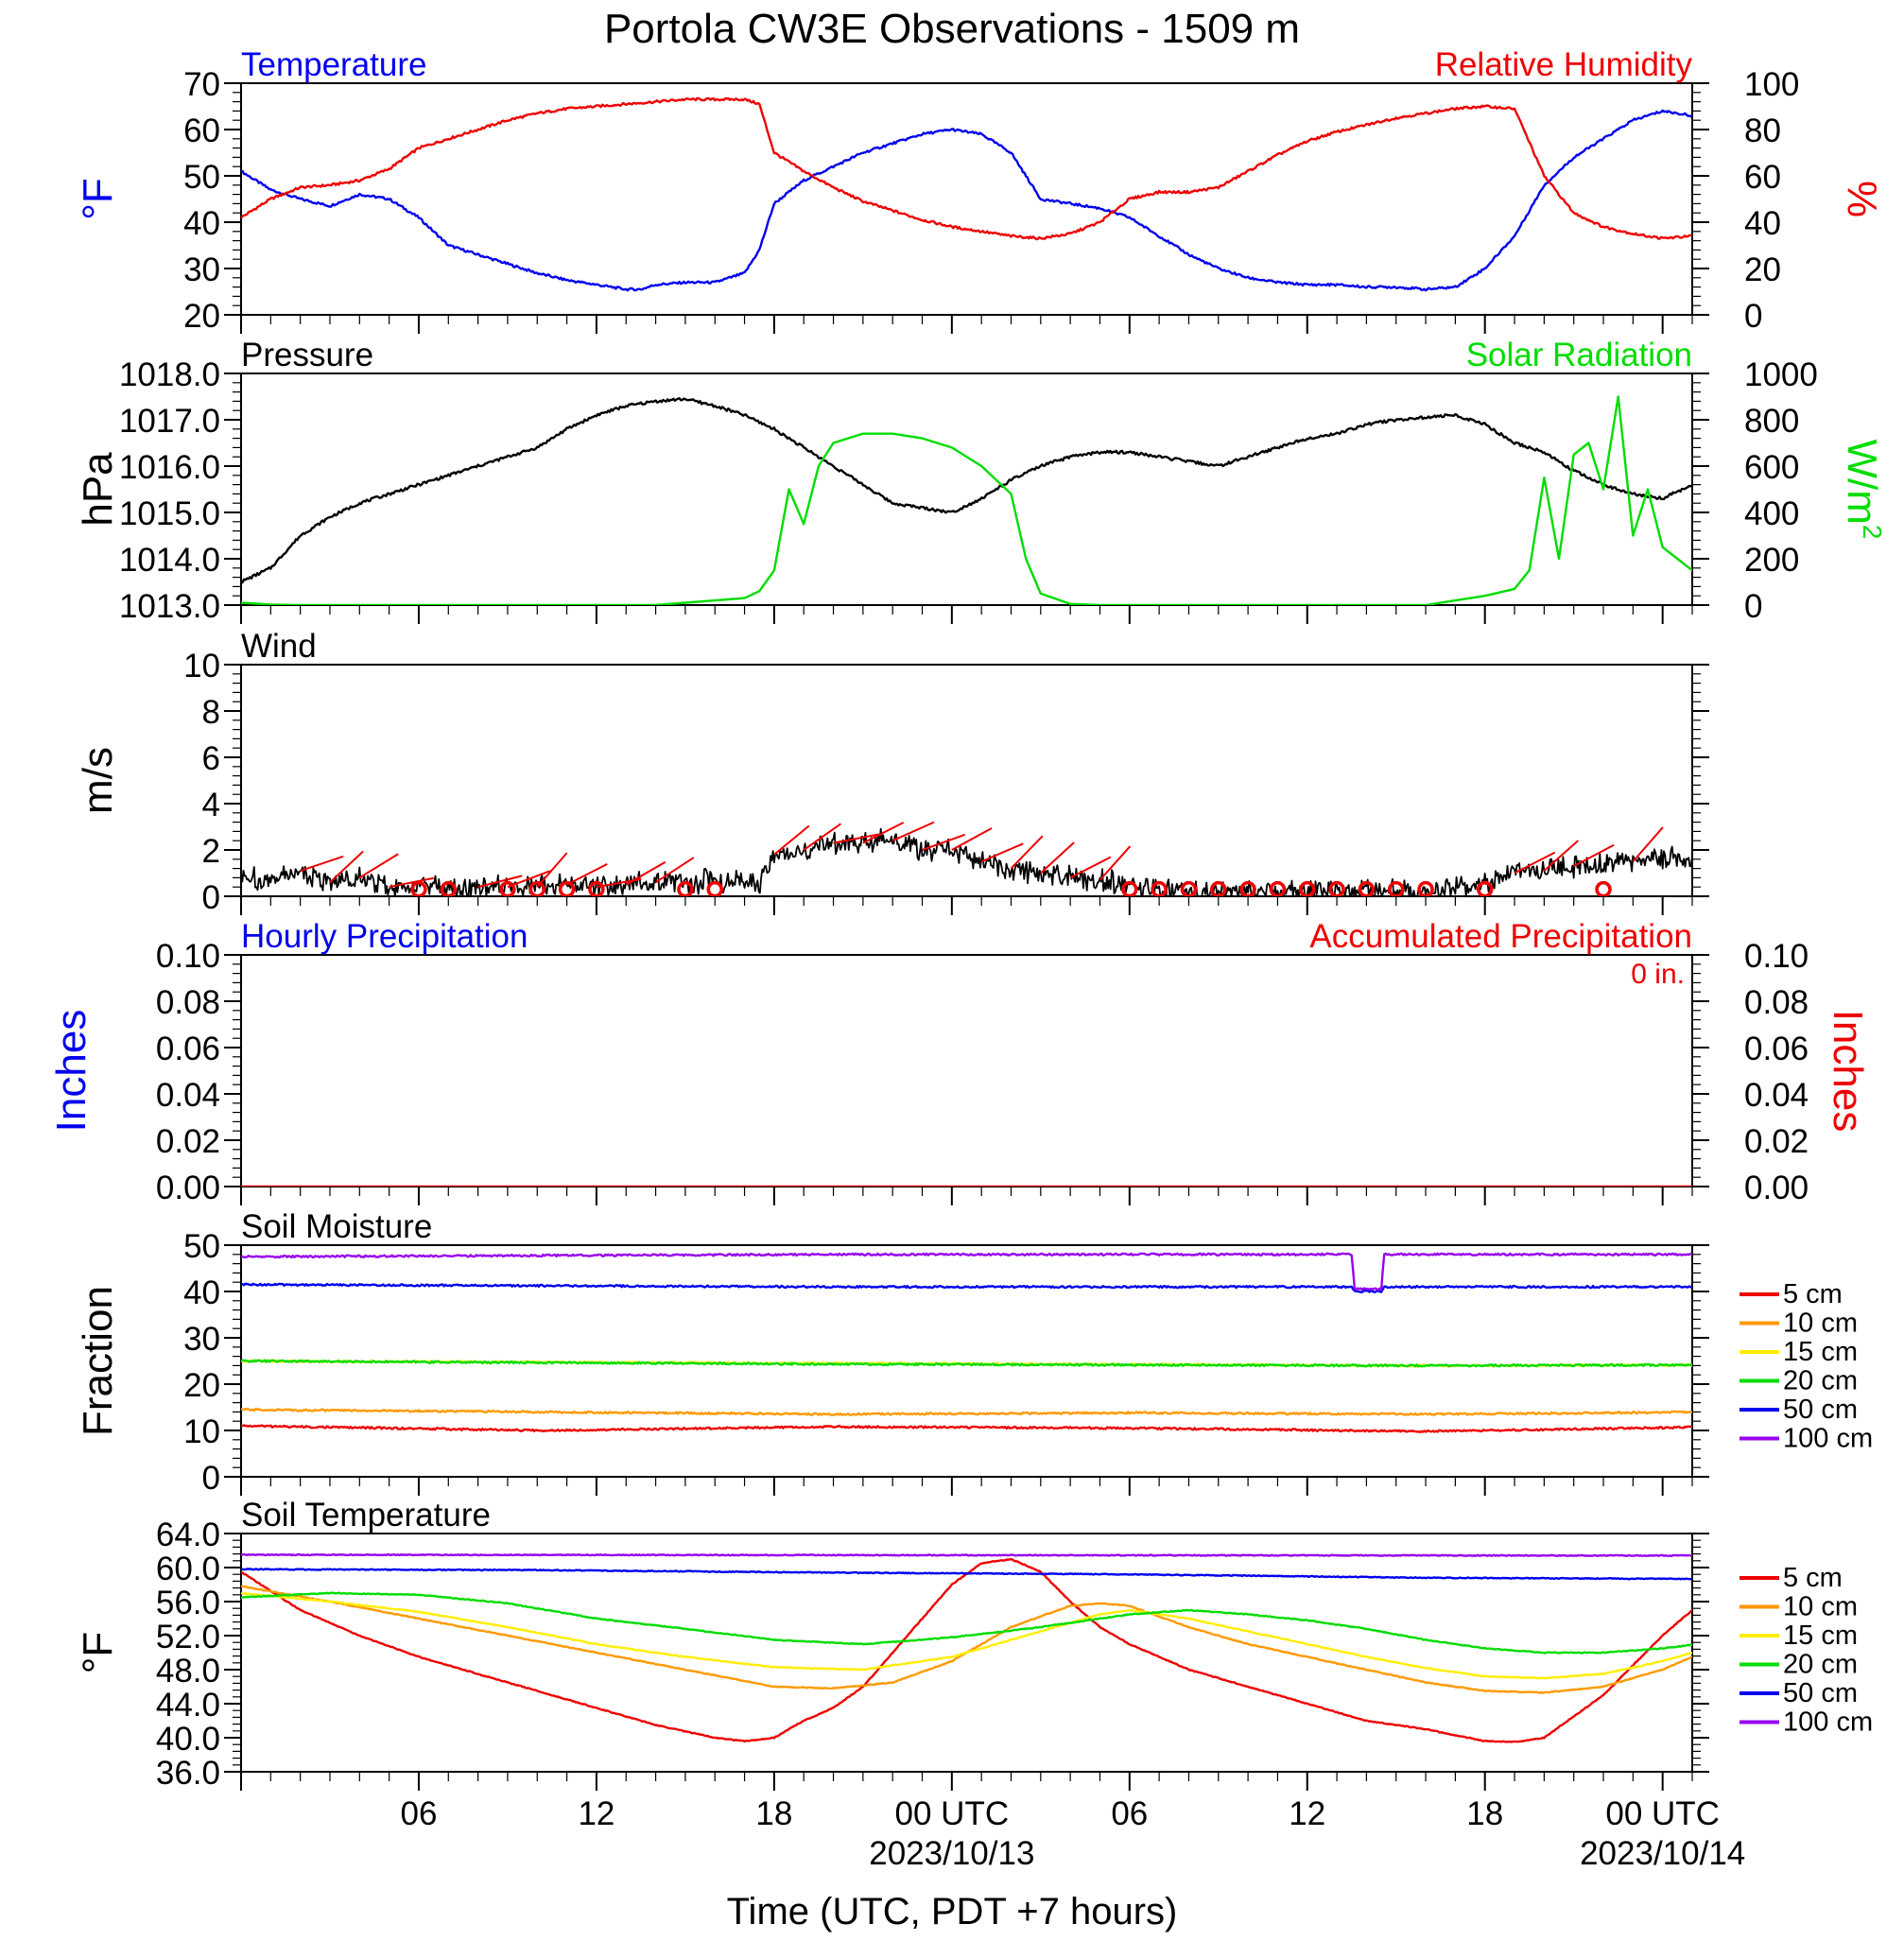 This screenshot has height=1941, width=1904. I want to click on legend-label: 100 cm, so click(1828, 1439).